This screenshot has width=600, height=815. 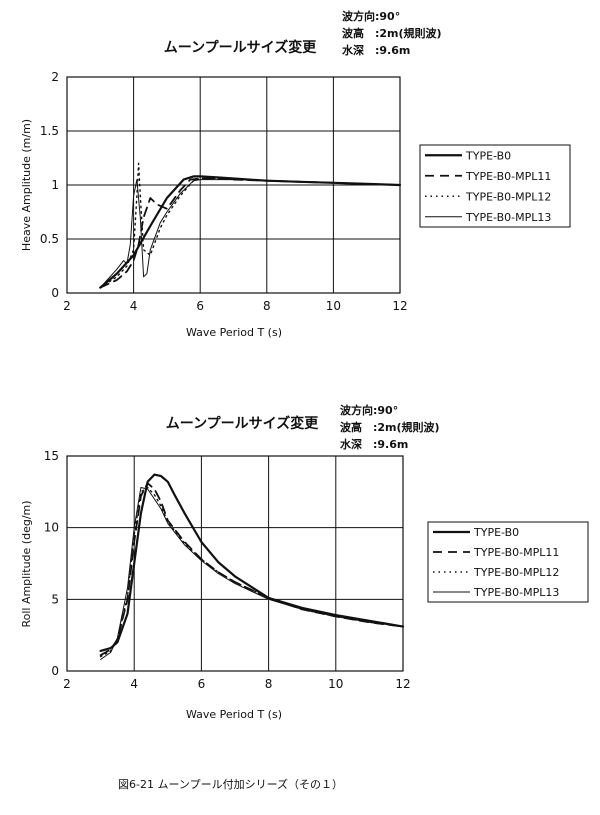 What do you see at coordinates (49, 239) in the screenshot?
I see `y-tick-label: 0.5` at bounding box center [49, 239].